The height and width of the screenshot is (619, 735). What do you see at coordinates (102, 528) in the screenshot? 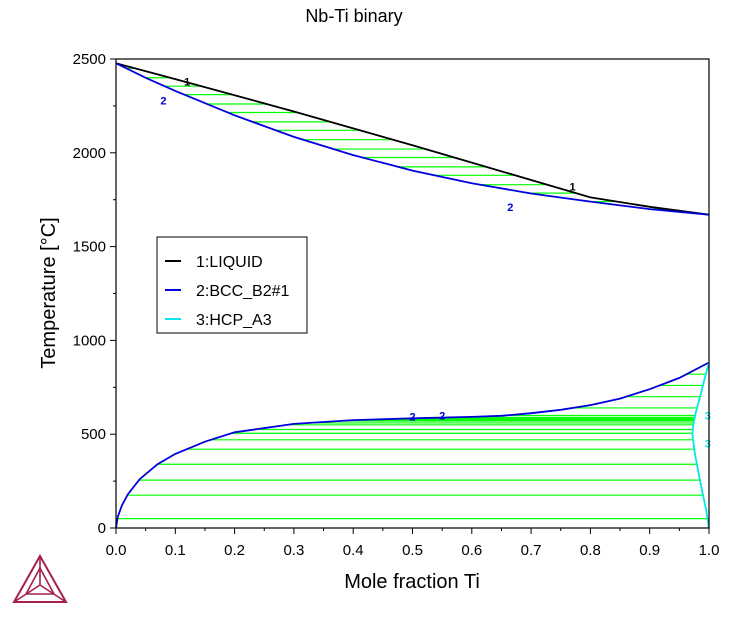
I see `y-tick-label: 0` at bounding box center [102, 528].